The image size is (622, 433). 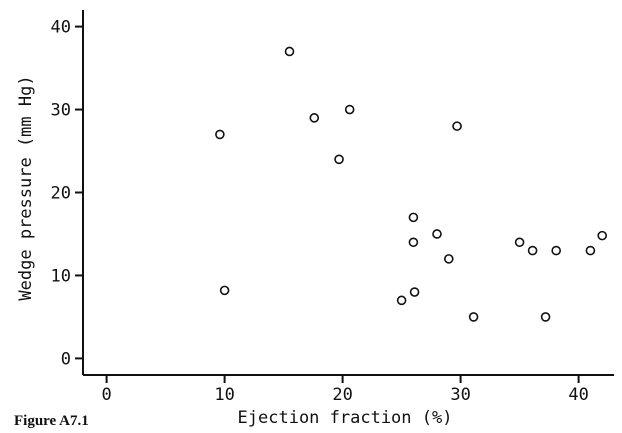 What do you see at coordinates (345, 418) in the screenshot?
I see `x-axis-title: Ejection fraction (%)` at bounding box center [345, 418].